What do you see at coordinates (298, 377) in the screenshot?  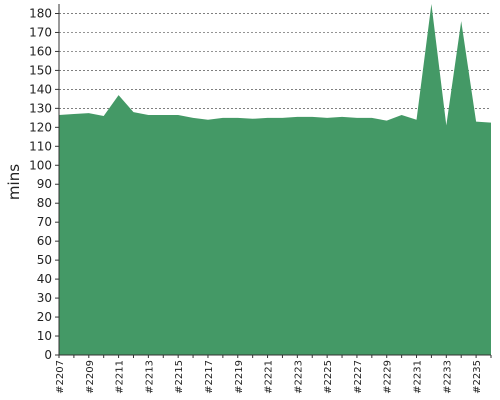 I see `x-tick-label: #2223` at bounding box center [298, 377].